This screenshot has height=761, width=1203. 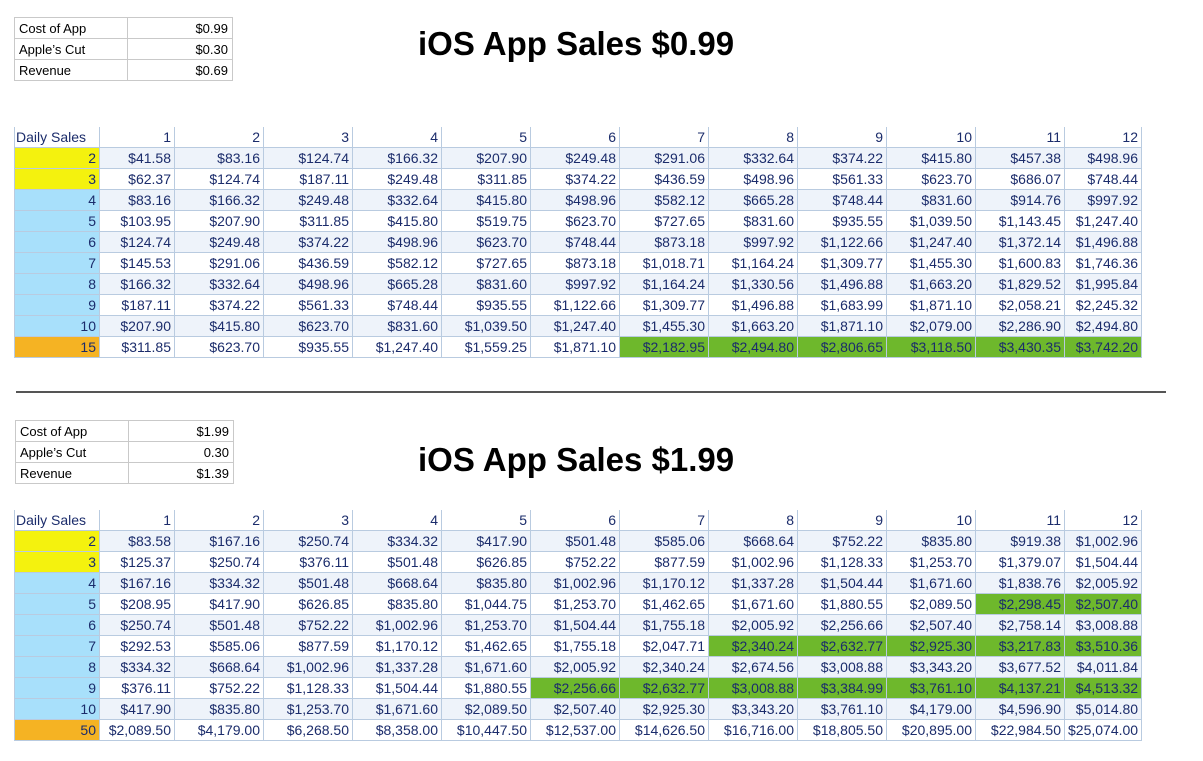 I want to click on table-cell: $519.75, so click(x=486, y=221).